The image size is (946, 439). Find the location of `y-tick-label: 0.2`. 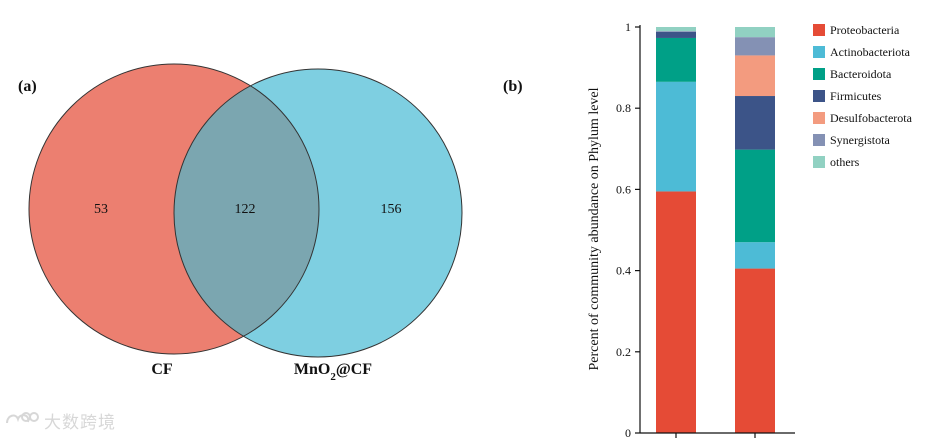

y-tick-label: 0.2 is located at coordinates (623, 352).